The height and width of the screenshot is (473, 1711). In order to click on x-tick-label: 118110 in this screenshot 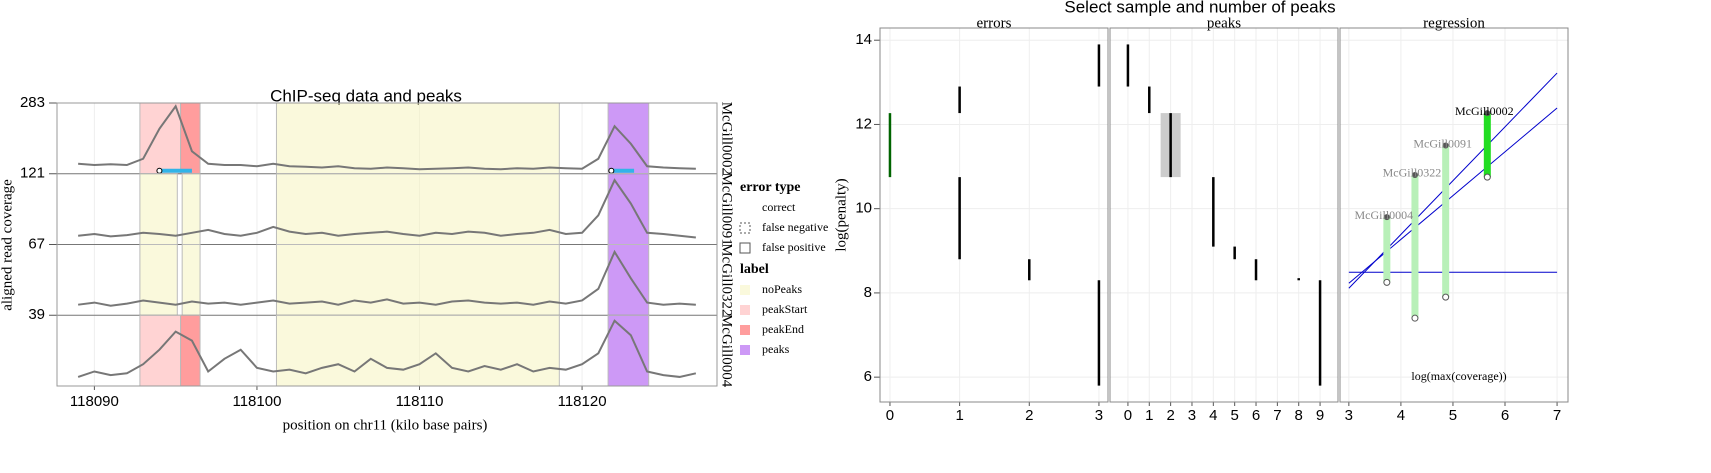, I will do `click(420, 401)`.